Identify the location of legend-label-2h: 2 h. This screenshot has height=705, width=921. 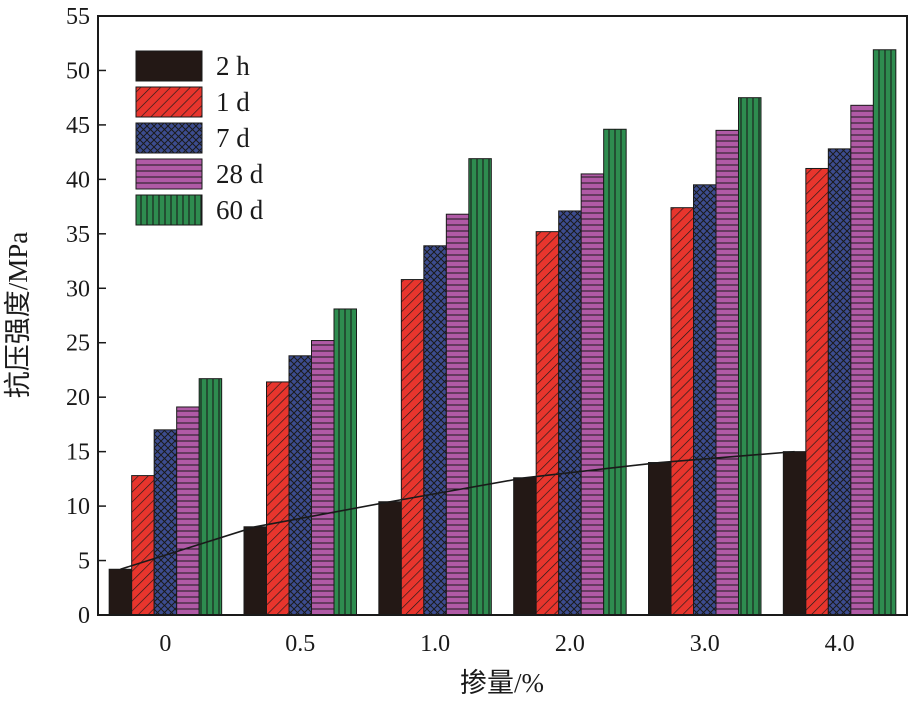
(233, 66).